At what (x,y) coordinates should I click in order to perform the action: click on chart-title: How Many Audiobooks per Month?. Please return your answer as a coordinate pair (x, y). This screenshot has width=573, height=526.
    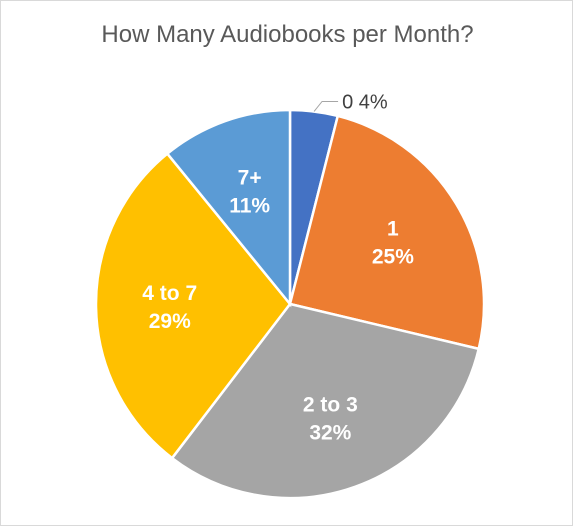
    Looking at the image, I should click on (287, 34).